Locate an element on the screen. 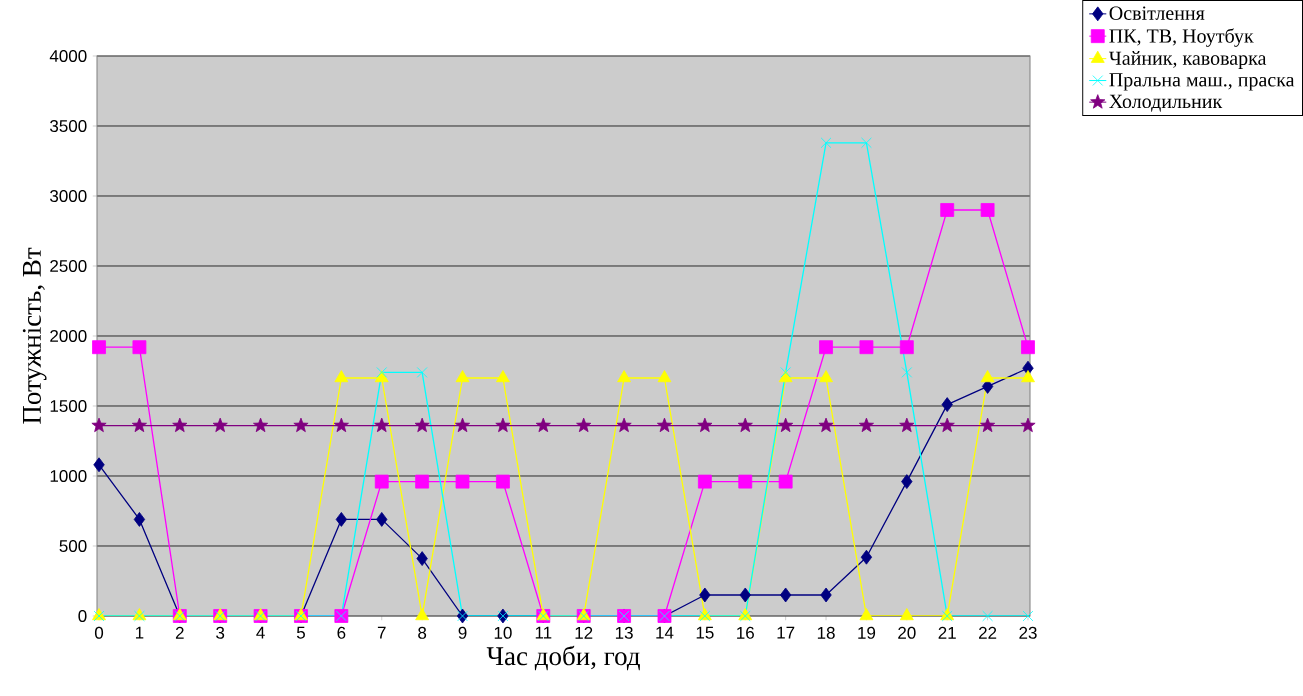  x-tick-label: 6 is located at coordinates (341, 632).